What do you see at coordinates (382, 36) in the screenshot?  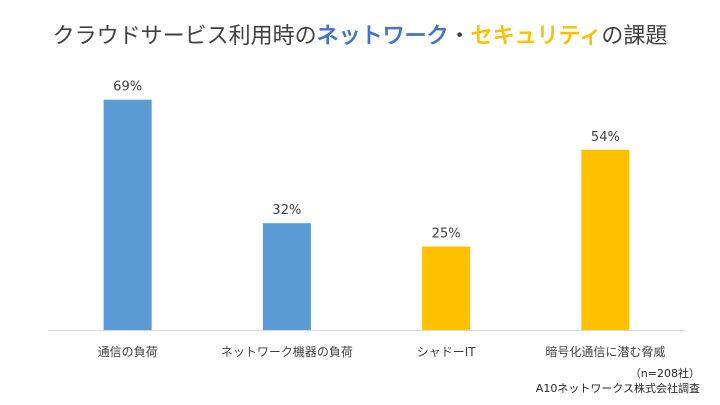 I see `chart-title-network: ネットワーク` at bounding box center [382, 36].